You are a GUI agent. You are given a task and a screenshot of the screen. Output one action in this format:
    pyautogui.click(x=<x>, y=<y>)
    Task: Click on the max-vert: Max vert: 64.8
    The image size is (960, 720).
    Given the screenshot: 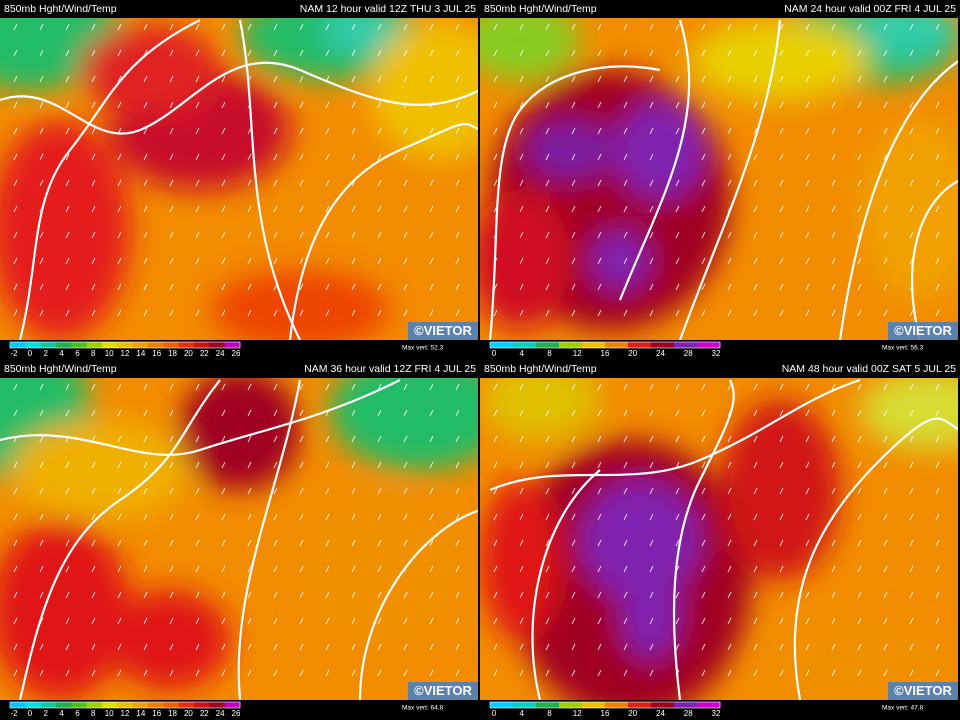 What is the action you would take?
    pyautogui.click(x=423, y=708)
    